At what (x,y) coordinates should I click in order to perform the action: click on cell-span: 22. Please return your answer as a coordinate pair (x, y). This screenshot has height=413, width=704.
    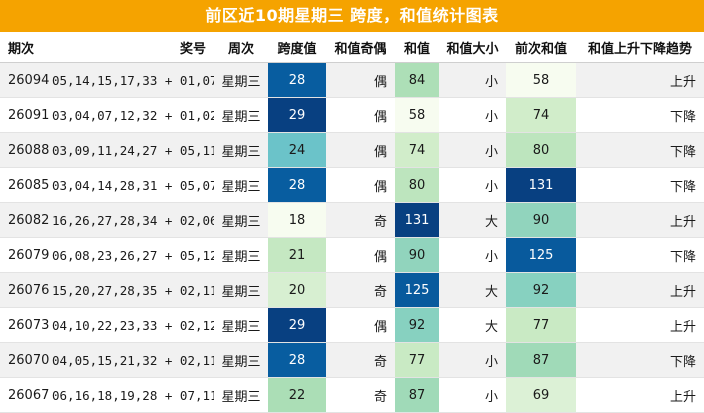
    Looking at the image, I should click on (297, 395).